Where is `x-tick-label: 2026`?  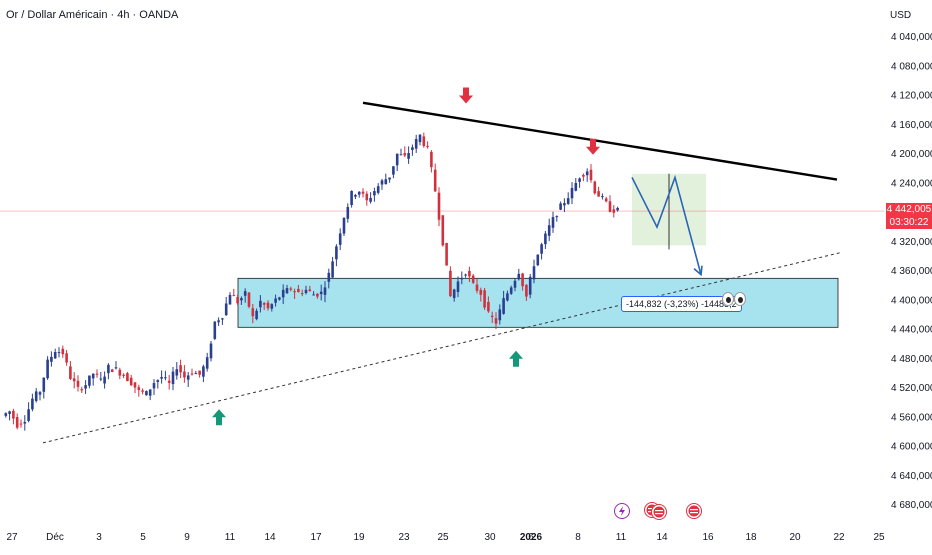 x-tick-label: 2026 is located at coordinates (531, 537).